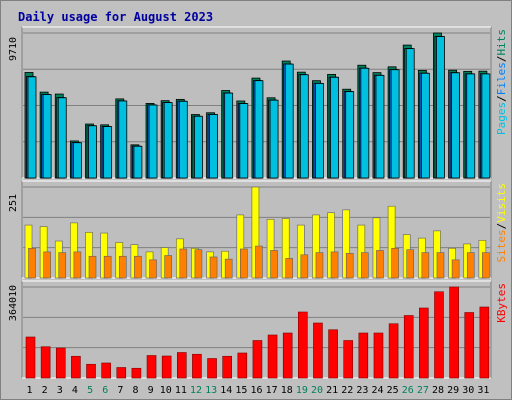  What do you see at coordinates (120, 390) in the screenshot?
I see `x-tick-label: 7` at bounding box center [120, 390].